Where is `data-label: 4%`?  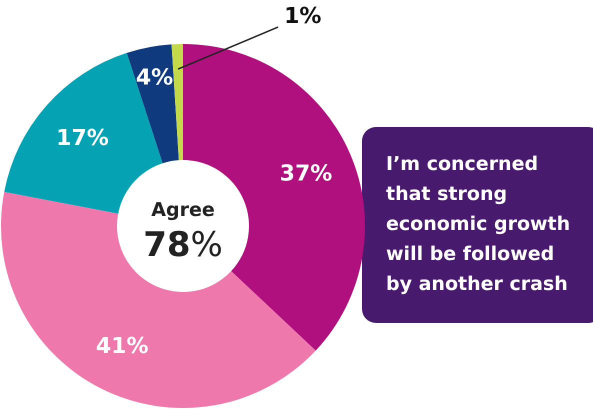 data-label: 4% is located at coordinates (155, 77).